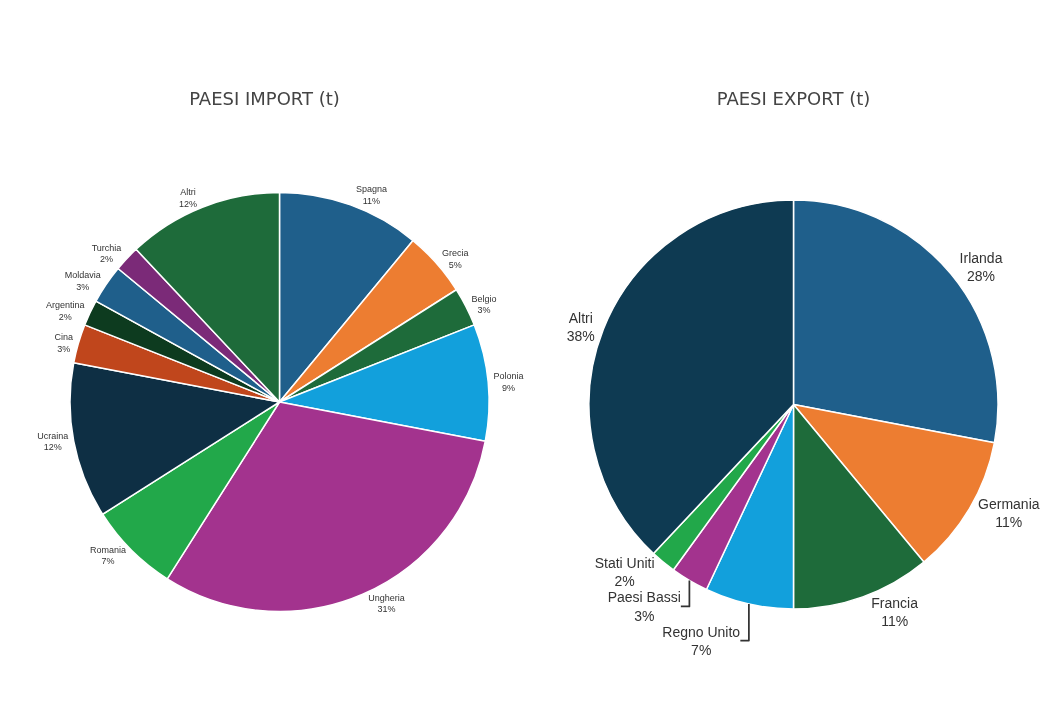  What do you see at coordinates (981, 276) in the screenshot?
I see `data-label: 28%` at bounding box center [981, 276].